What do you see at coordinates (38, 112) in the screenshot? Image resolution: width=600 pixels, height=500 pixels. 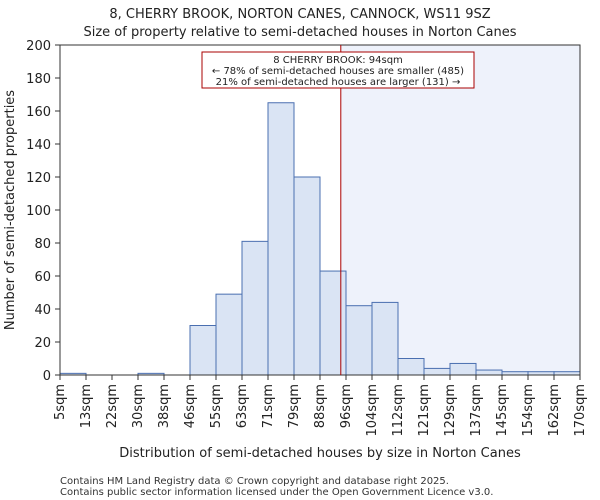 I see `y-tick-label-160: 160` at bounding box center [38, 112].